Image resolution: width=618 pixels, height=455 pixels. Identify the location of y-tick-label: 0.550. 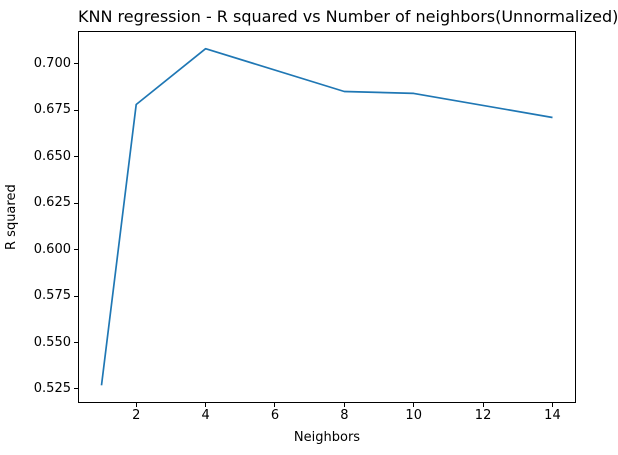
(52, 342).